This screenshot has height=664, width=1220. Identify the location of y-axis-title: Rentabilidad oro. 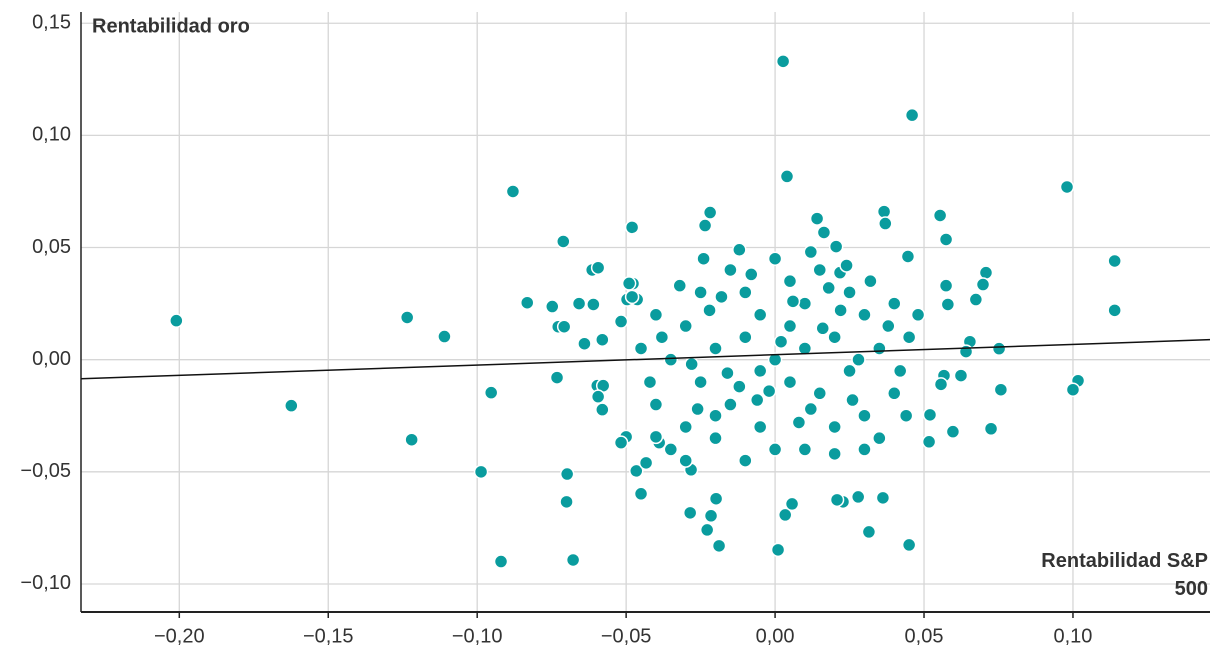
(171, 26).